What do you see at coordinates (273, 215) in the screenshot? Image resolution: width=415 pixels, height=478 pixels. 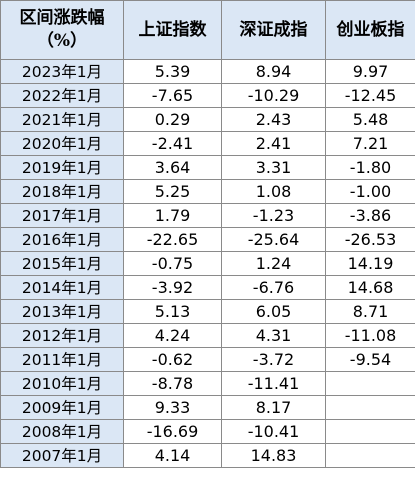 I see `shenzhen-value-cell: -1.23` at bounding box center [273, 215].